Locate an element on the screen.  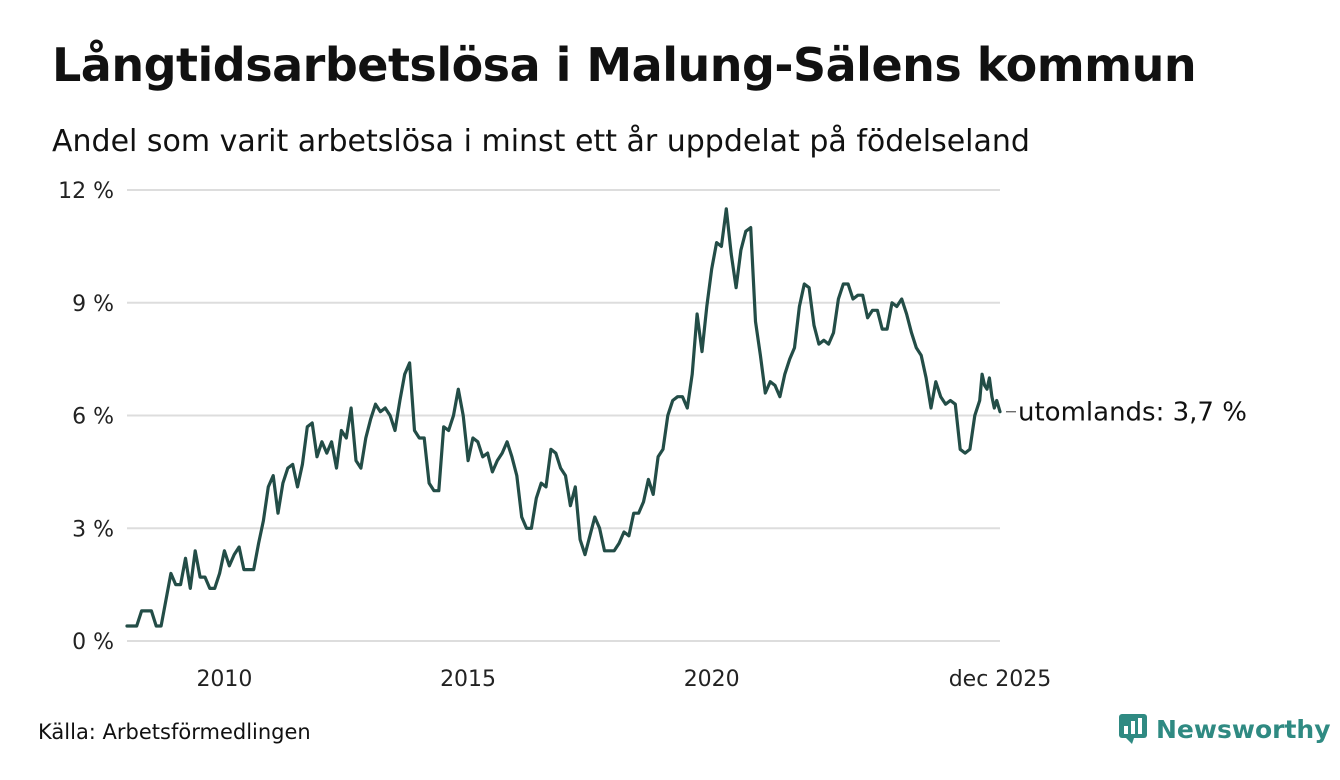
y-tick-label: 12 % is located at coordinates (86, 191).